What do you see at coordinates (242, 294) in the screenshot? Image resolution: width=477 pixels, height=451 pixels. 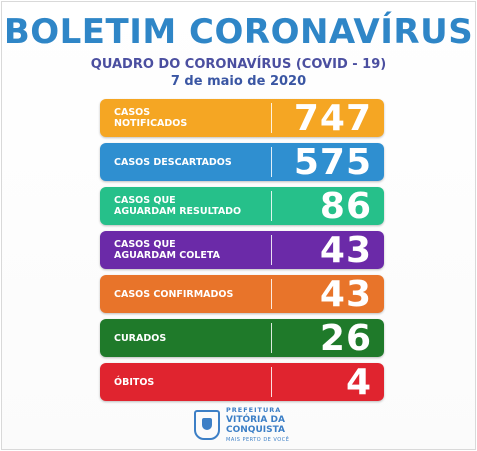 I see `stat-row-confirmados: CASOS CONFIRMADOS 43` at bounding box center [242, 294].